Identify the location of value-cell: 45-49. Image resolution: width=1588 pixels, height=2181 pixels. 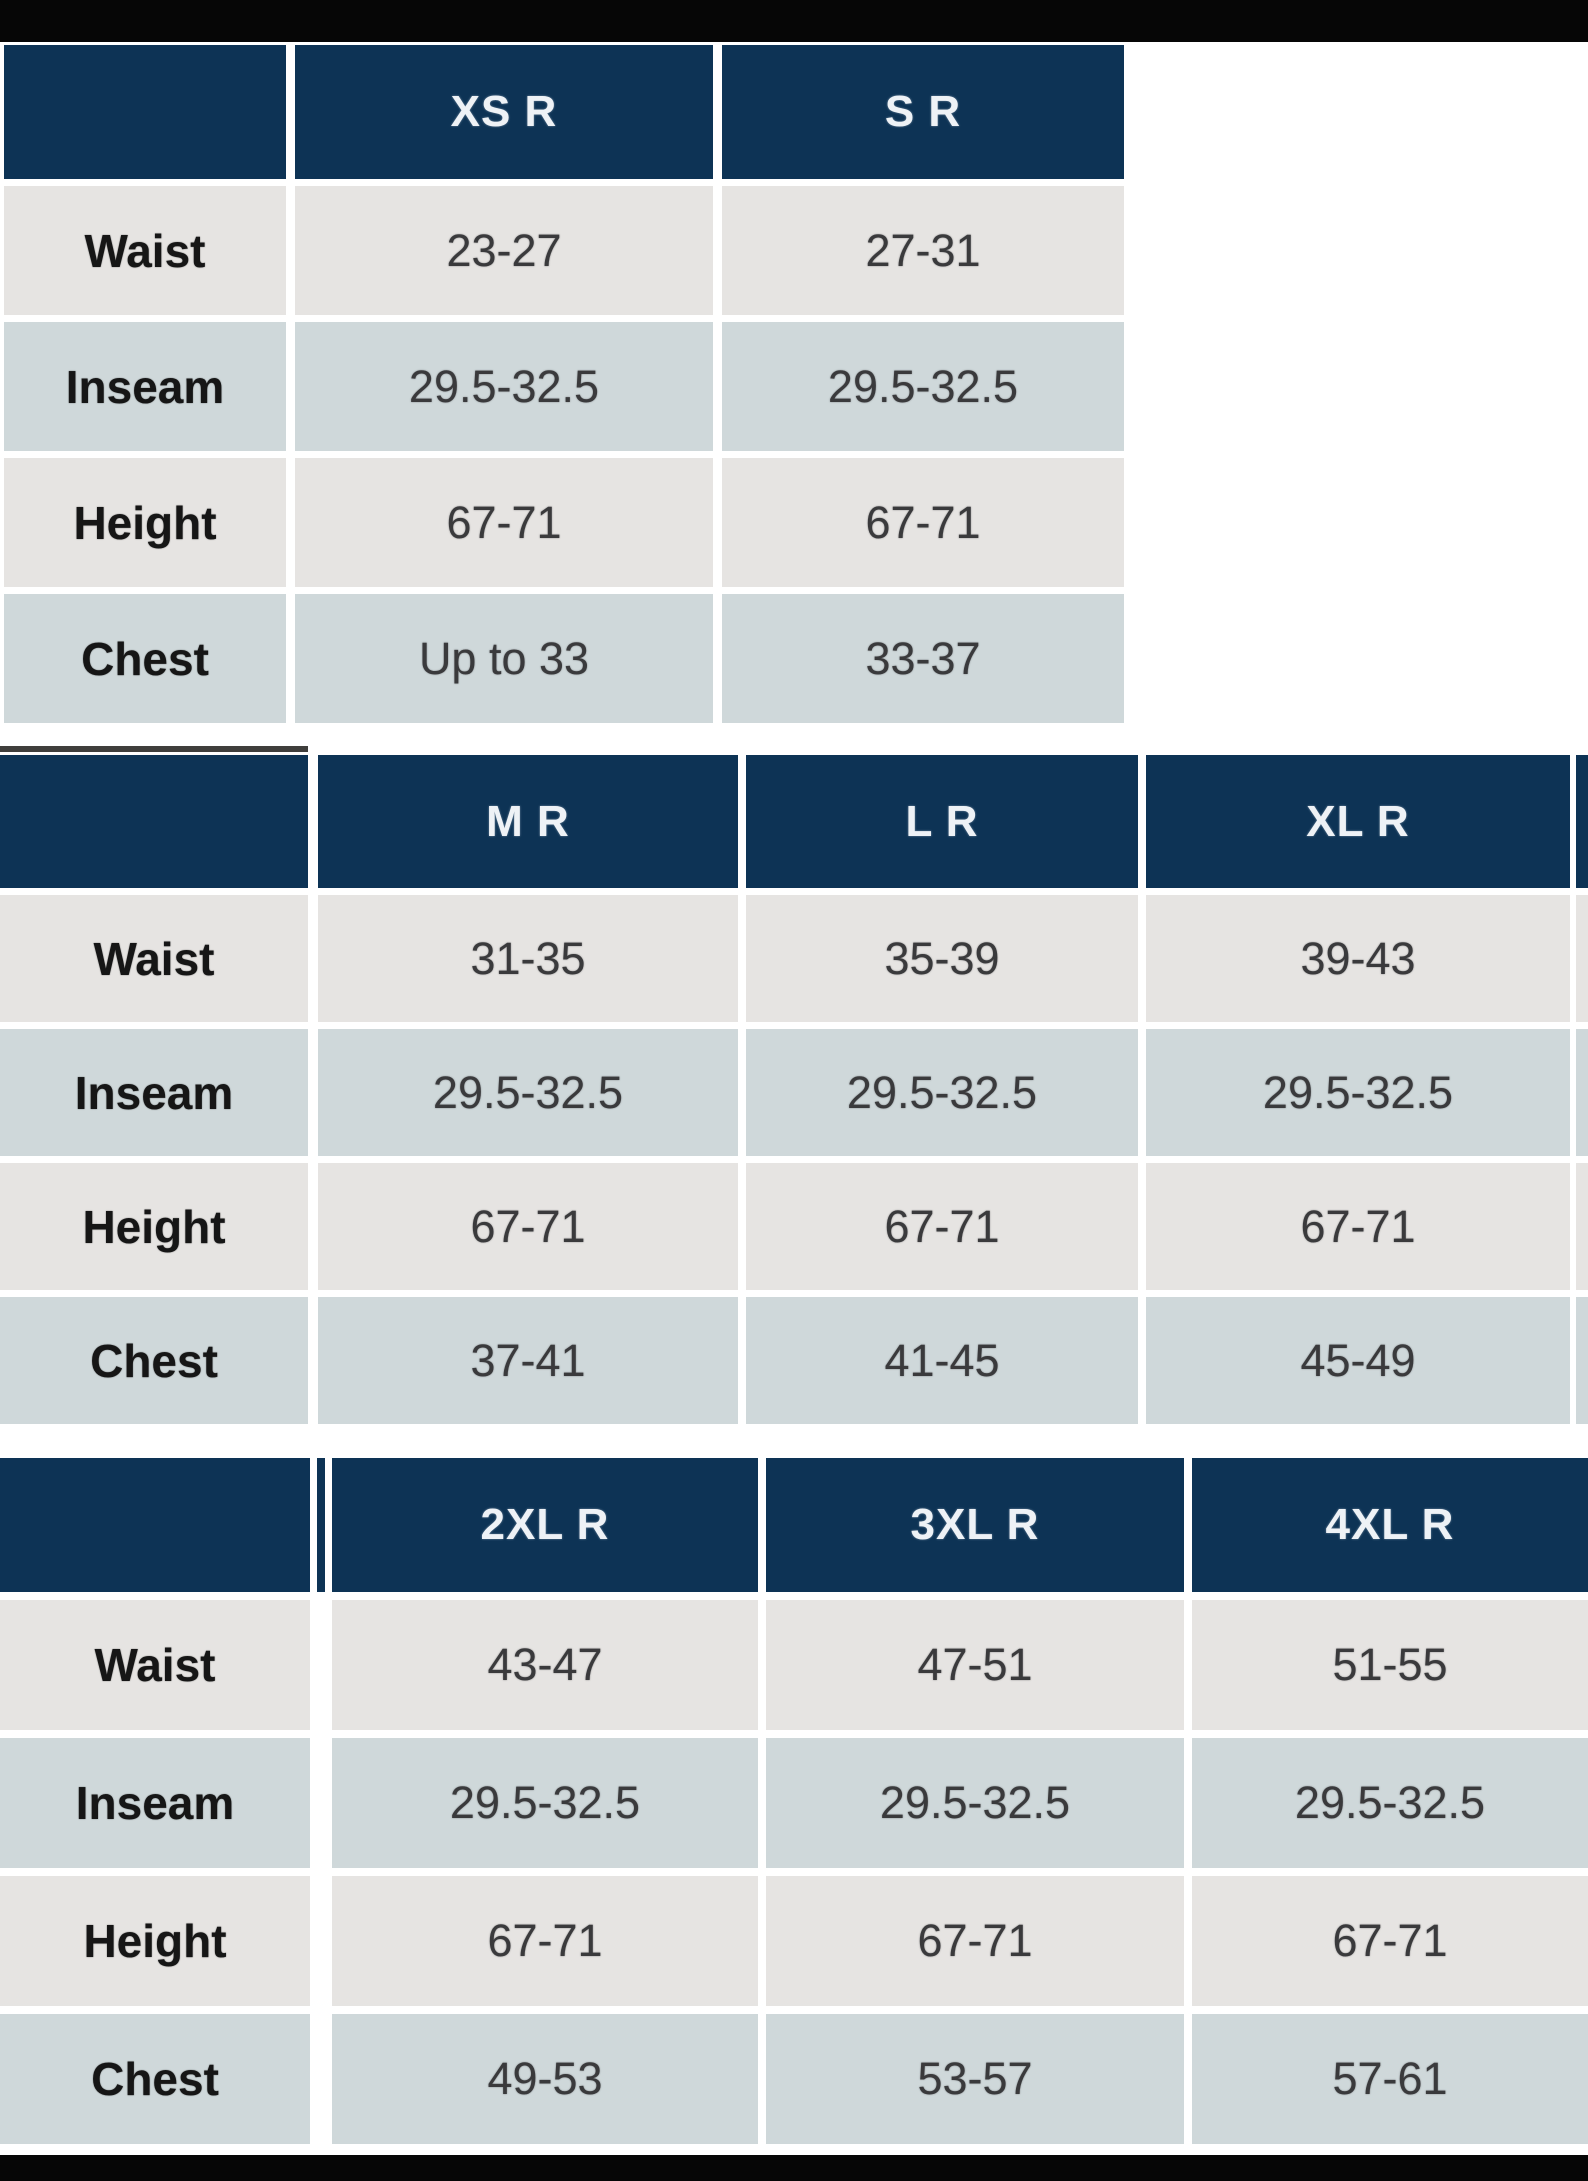
(1358, 1360).